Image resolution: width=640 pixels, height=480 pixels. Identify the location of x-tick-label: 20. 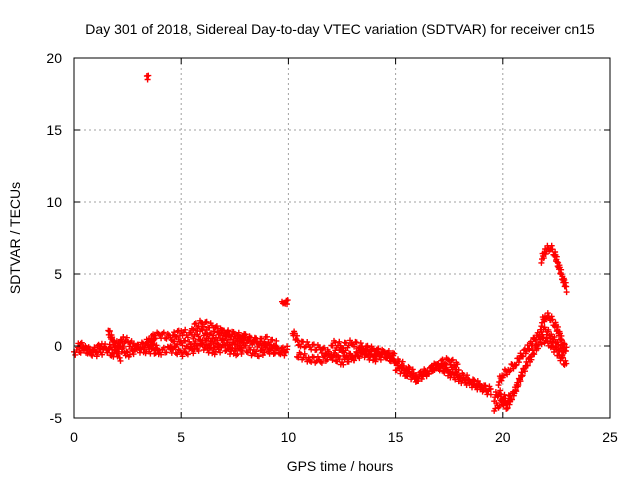
(503, 437).